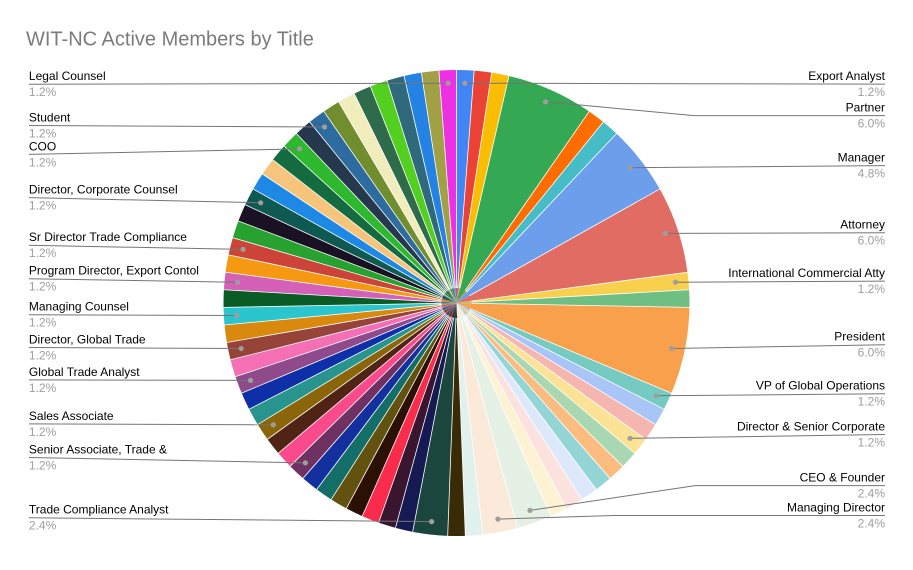 Image resolution: width=913 pixels, height=570 pixels. I want to click on svg-text: 4.8%, so click(872, 174).